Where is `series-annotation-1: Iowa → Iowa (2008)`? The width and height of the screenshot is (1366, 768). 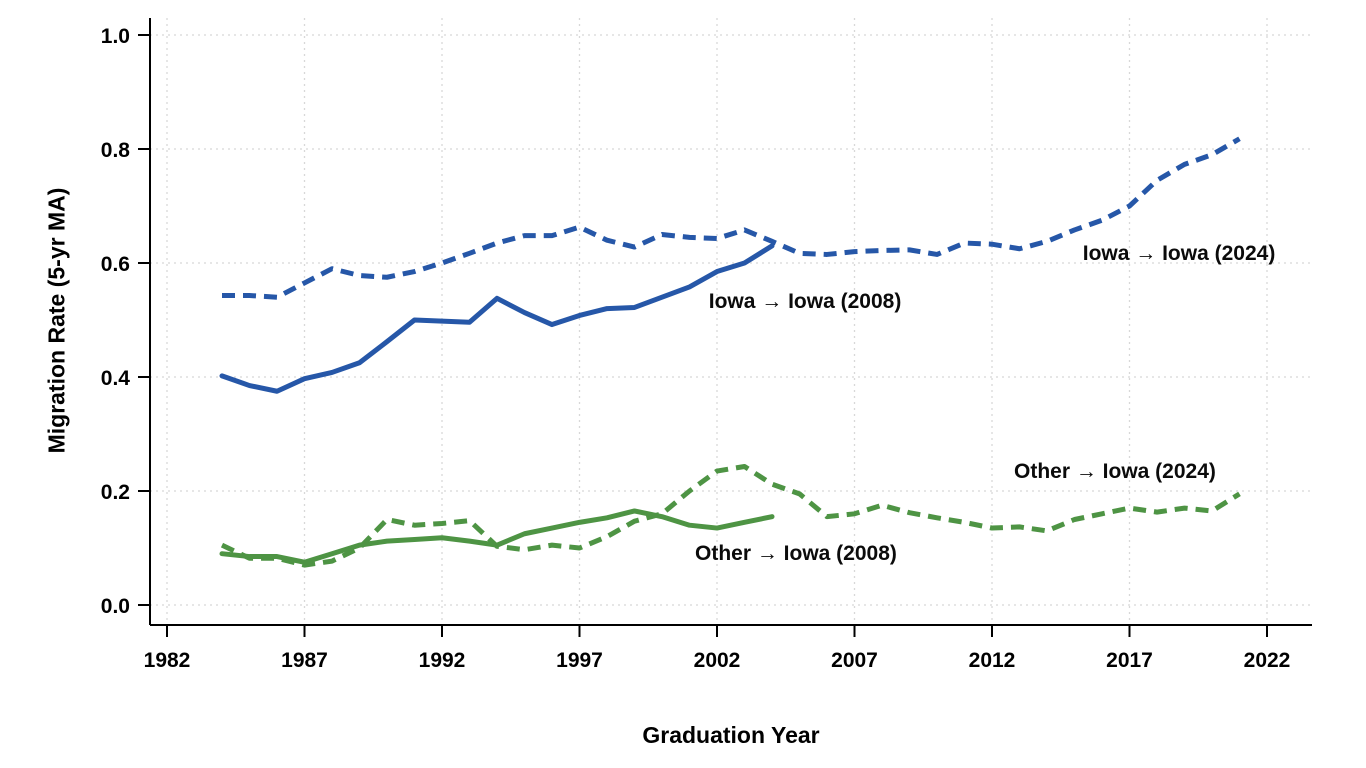 series-annotation-1: Iowa → Iowa (2008) is located at coordinates (805, 301).